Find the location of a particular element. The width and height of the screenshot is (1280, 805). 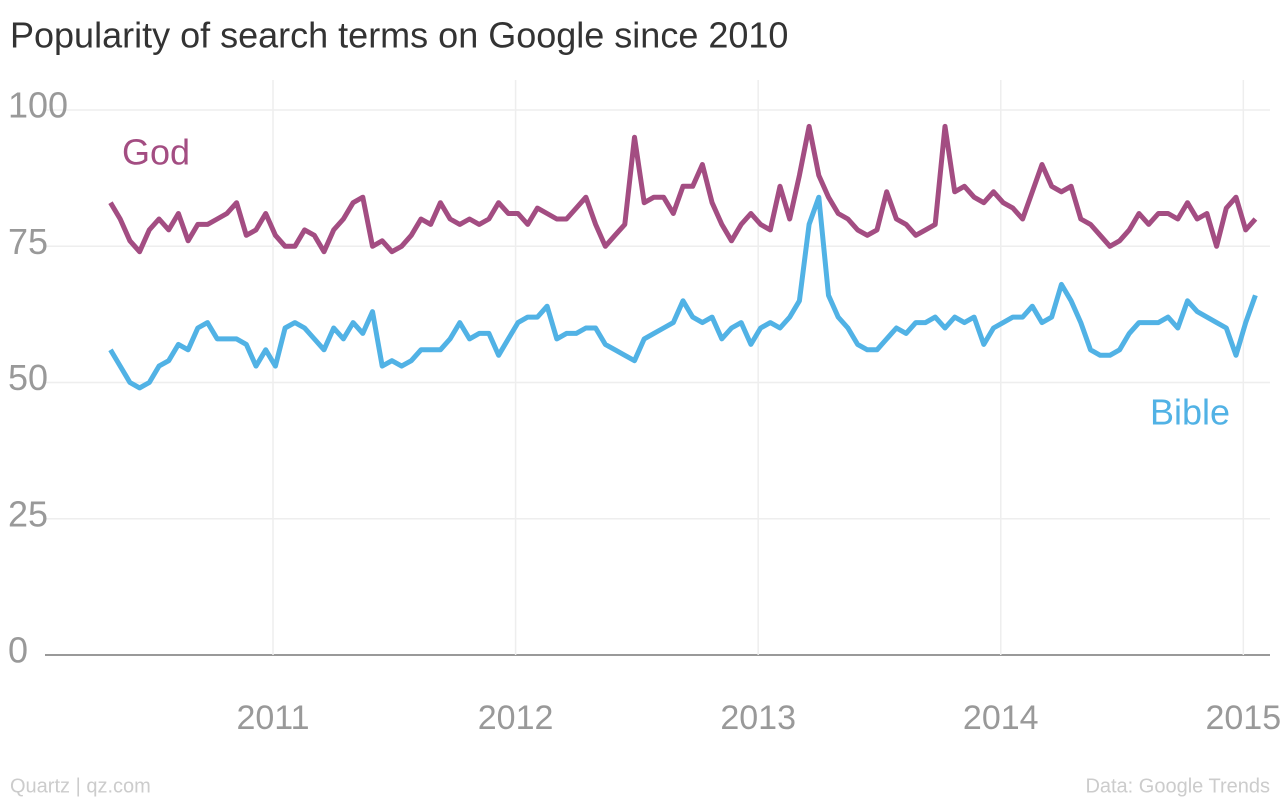

source-right: Data: Google Trends is located at coordinates (1177, 786).